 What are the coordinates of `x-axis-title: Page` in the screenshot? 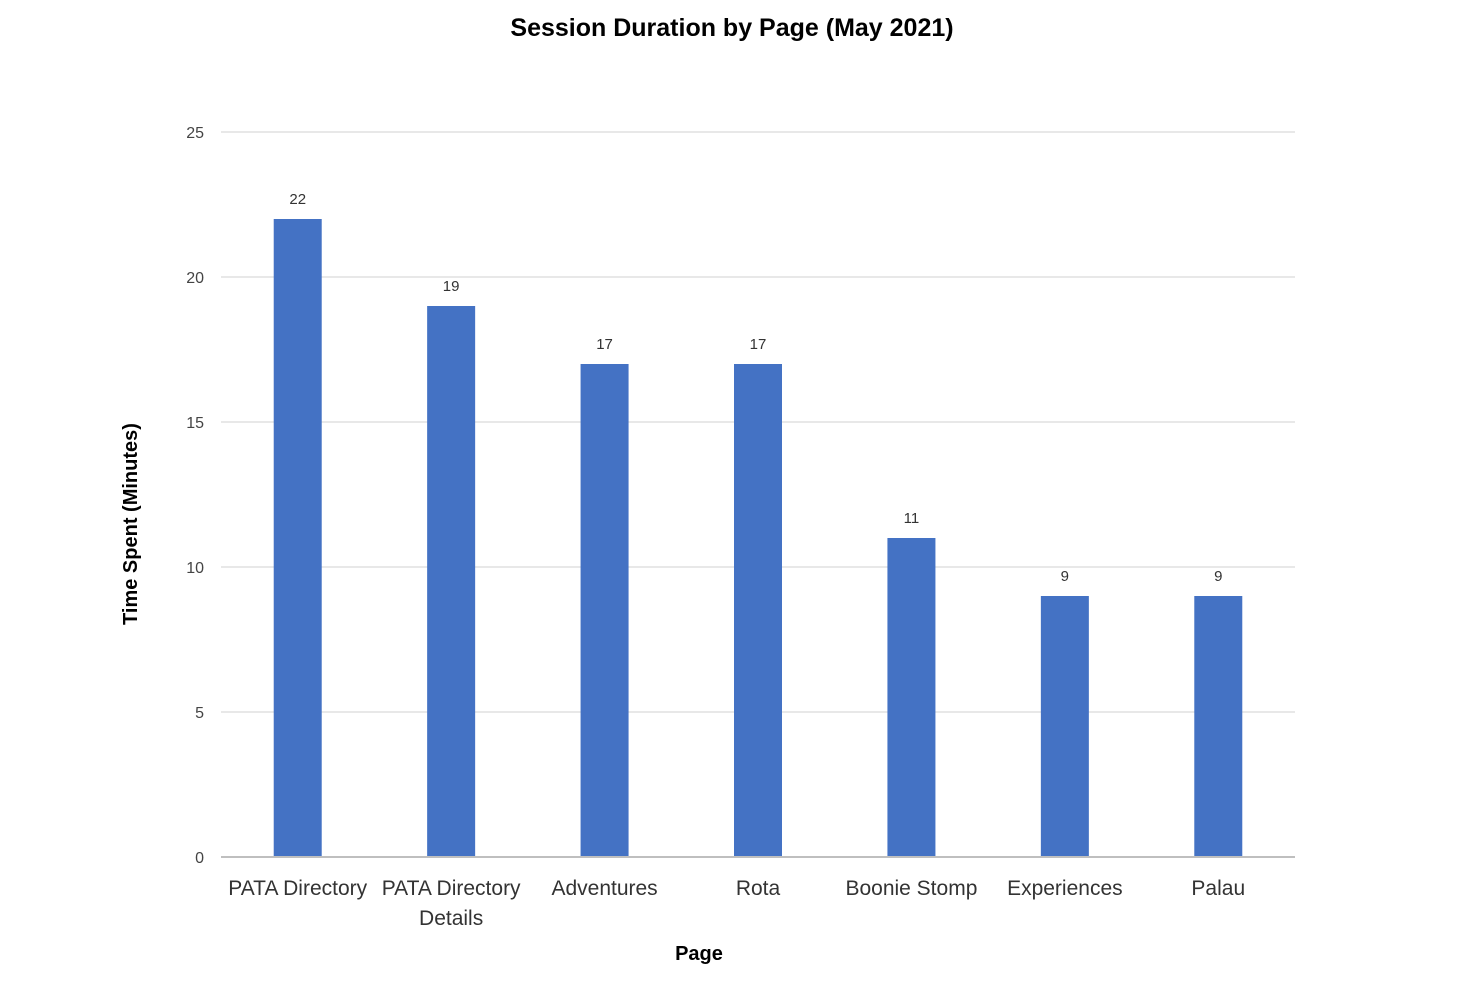 It's located at (699, 954).